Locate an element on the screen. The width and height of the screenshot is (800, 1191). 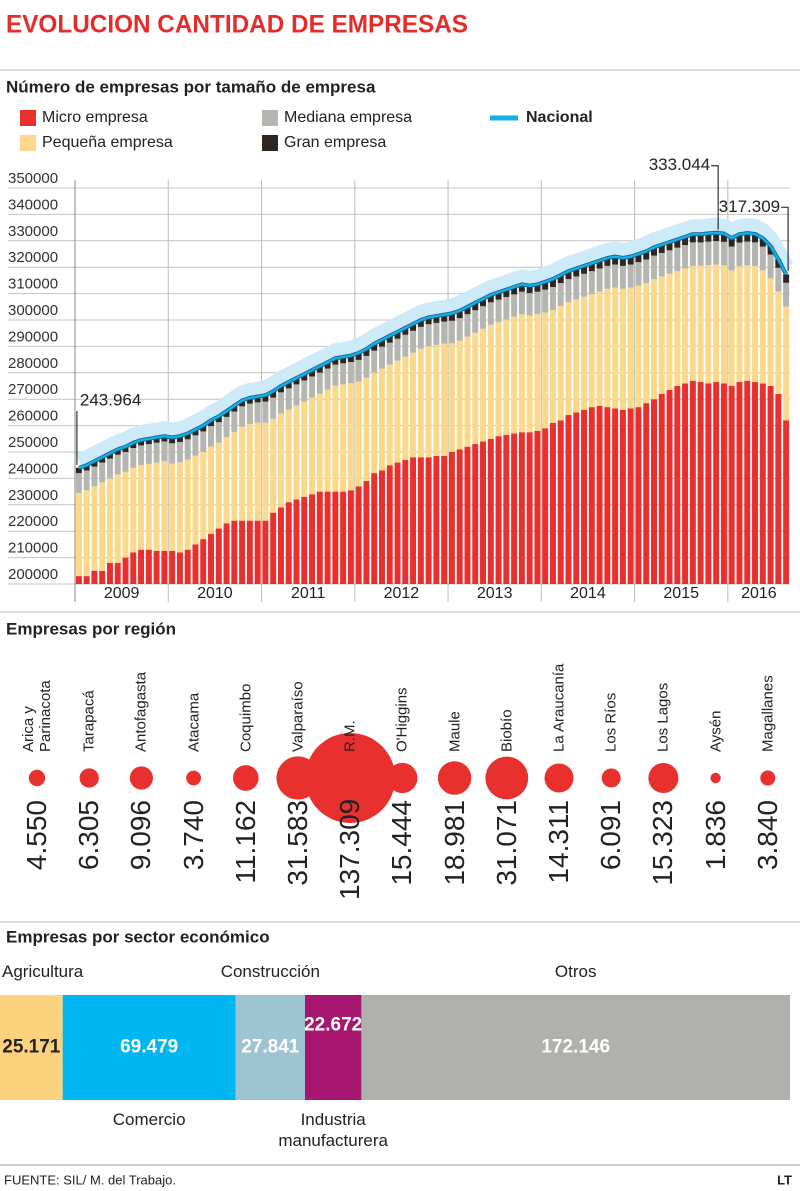
y-tick-label: 270000 is located at coordinates (33, 389).